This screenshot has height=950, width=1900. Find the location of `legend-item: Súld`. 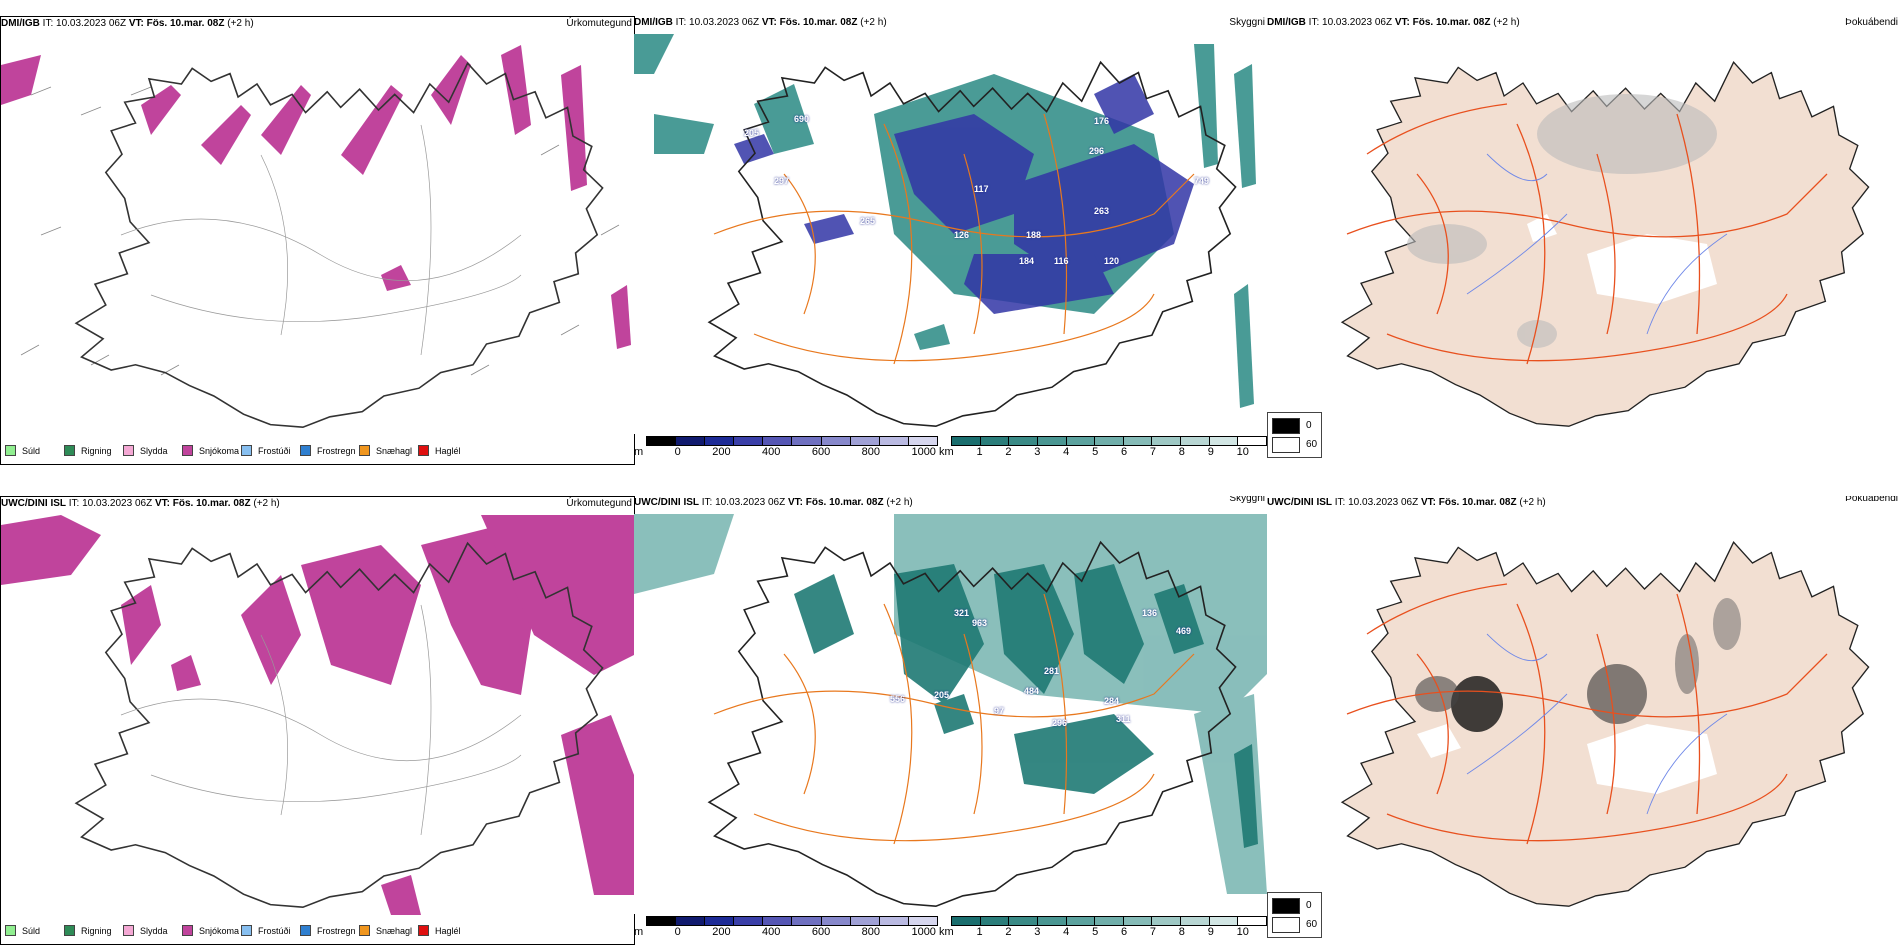

legend-item: Súld is located at coordinates (34, 450).